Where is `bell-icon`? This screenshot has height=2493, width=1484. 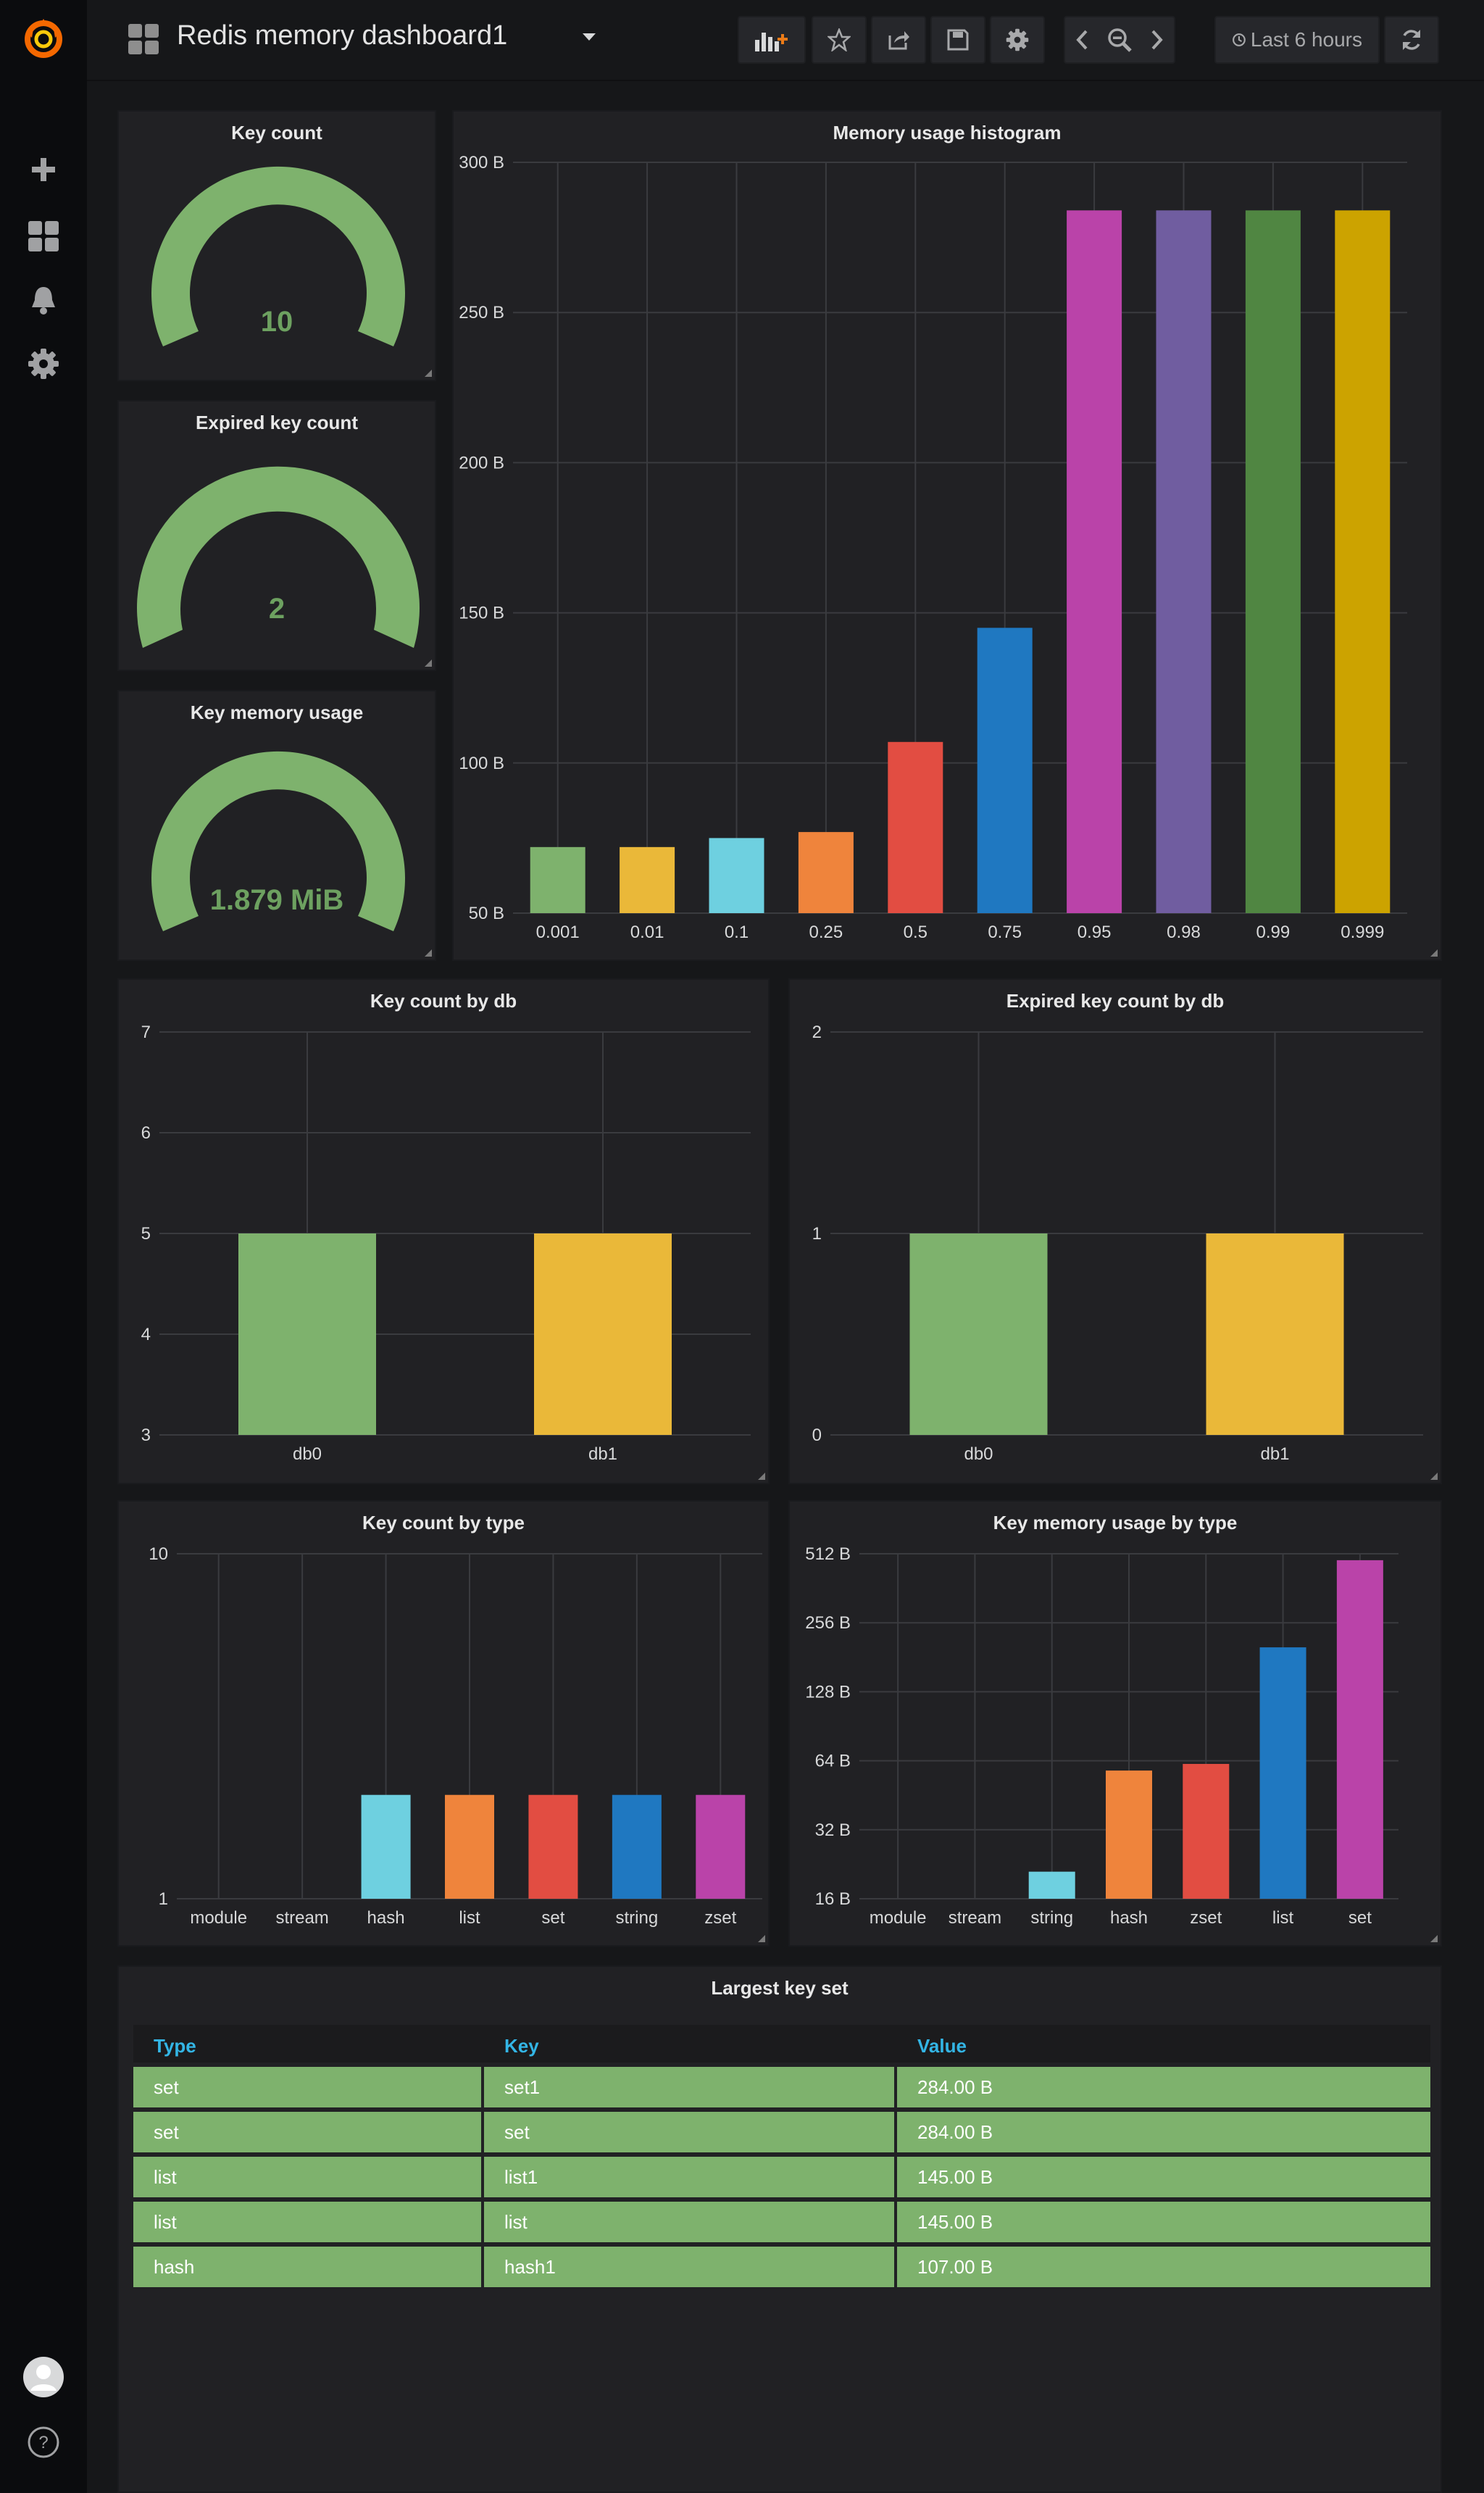
bell-icon is located at coordinates (43, 300).